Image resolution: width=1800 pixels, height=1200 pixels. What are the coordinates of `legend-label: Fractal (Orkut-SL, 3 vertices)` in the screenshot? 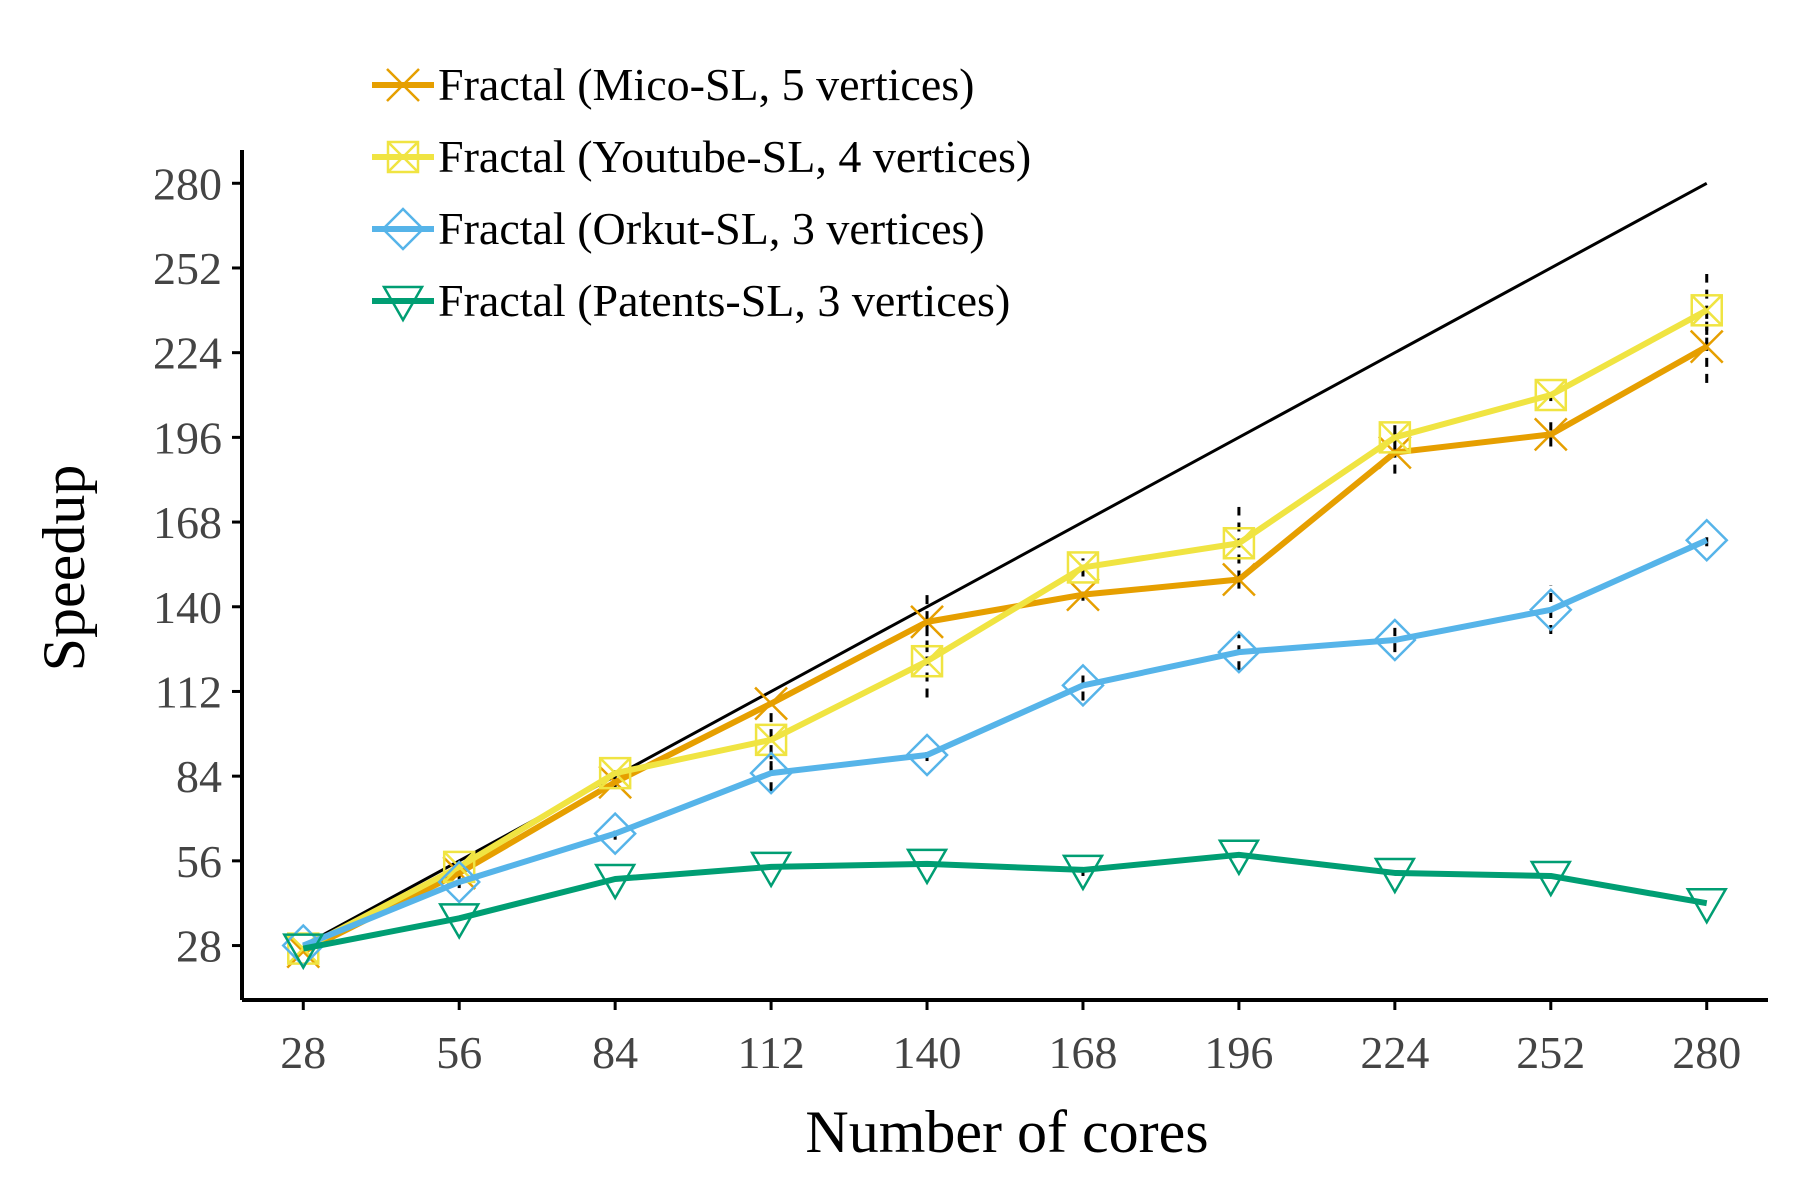 It's located at (711, 228).